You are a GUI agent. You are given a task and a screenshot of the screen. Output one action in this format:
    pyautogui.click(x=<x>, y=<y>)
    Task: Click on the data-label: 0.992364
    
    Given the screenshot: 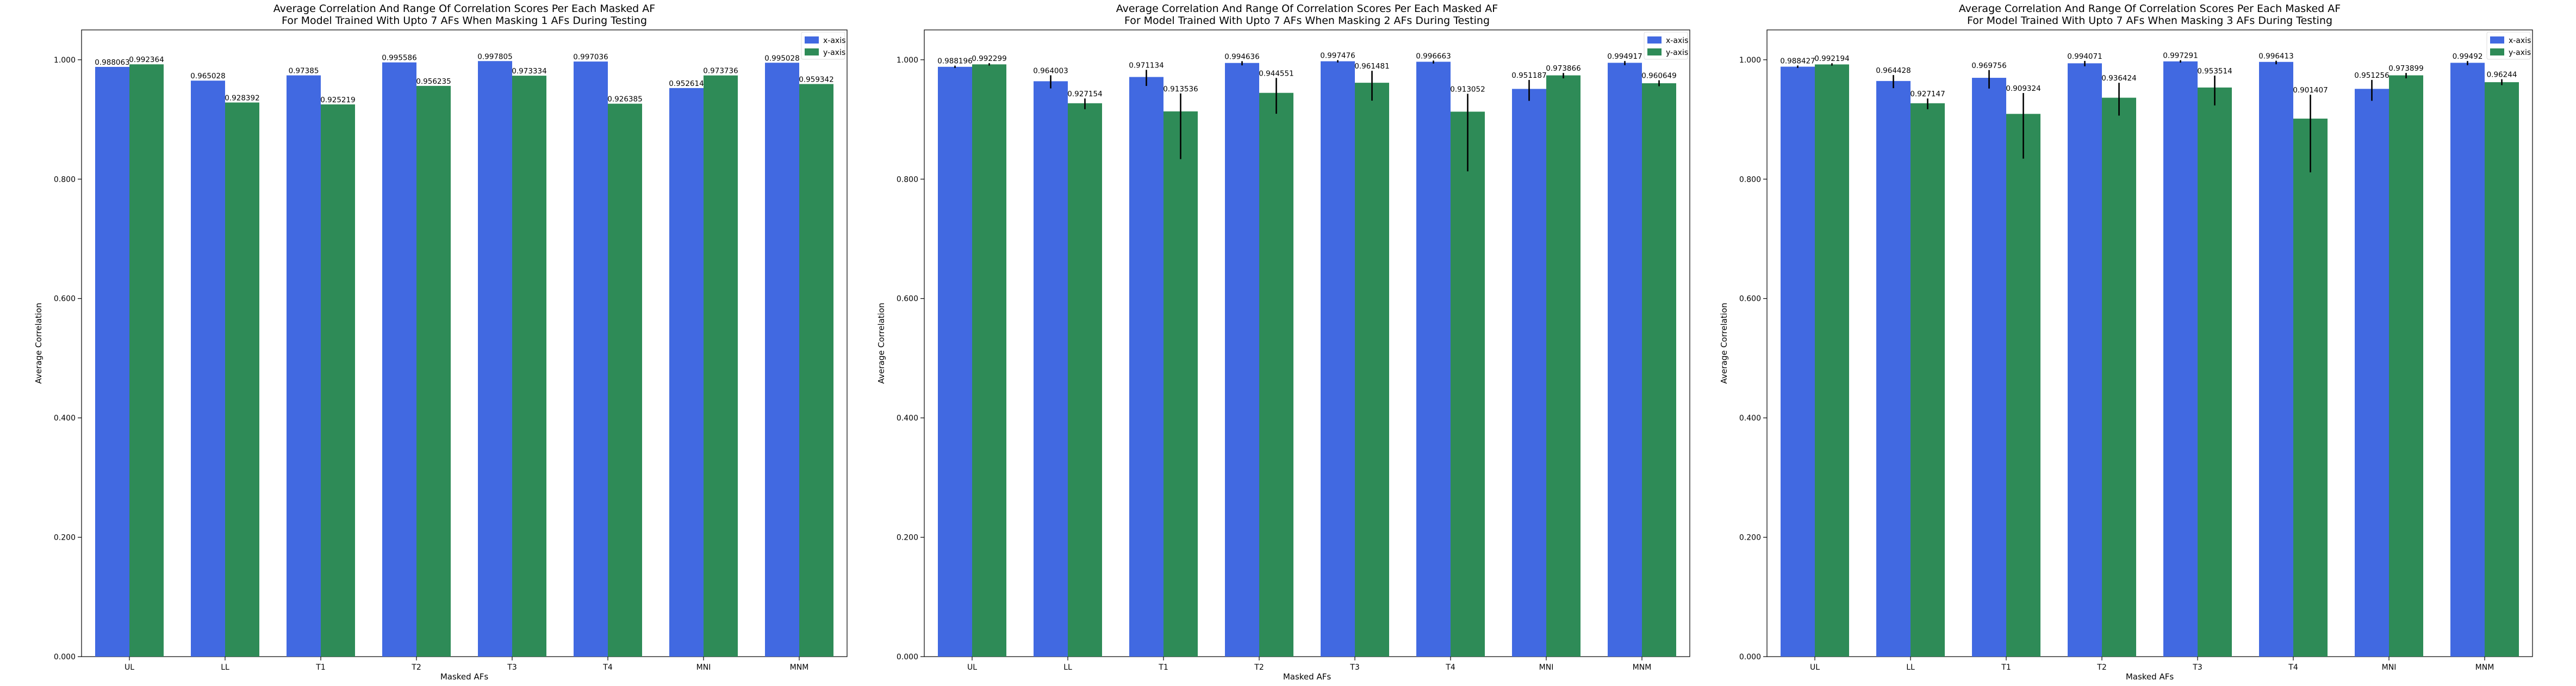 What is the action you would take?
    pyautogui.click(x=146, y=59)
    